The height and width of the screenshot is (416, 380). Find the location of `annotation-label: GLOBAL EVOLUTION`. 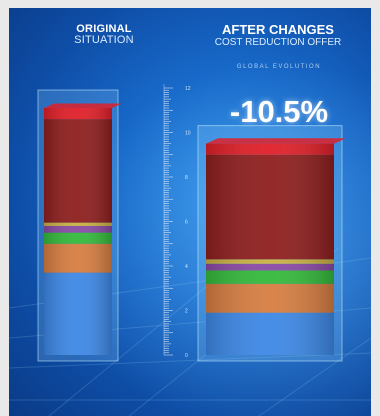

annotation-label: GLOBAL EVOLUTION is located at coordinates (279, 67).